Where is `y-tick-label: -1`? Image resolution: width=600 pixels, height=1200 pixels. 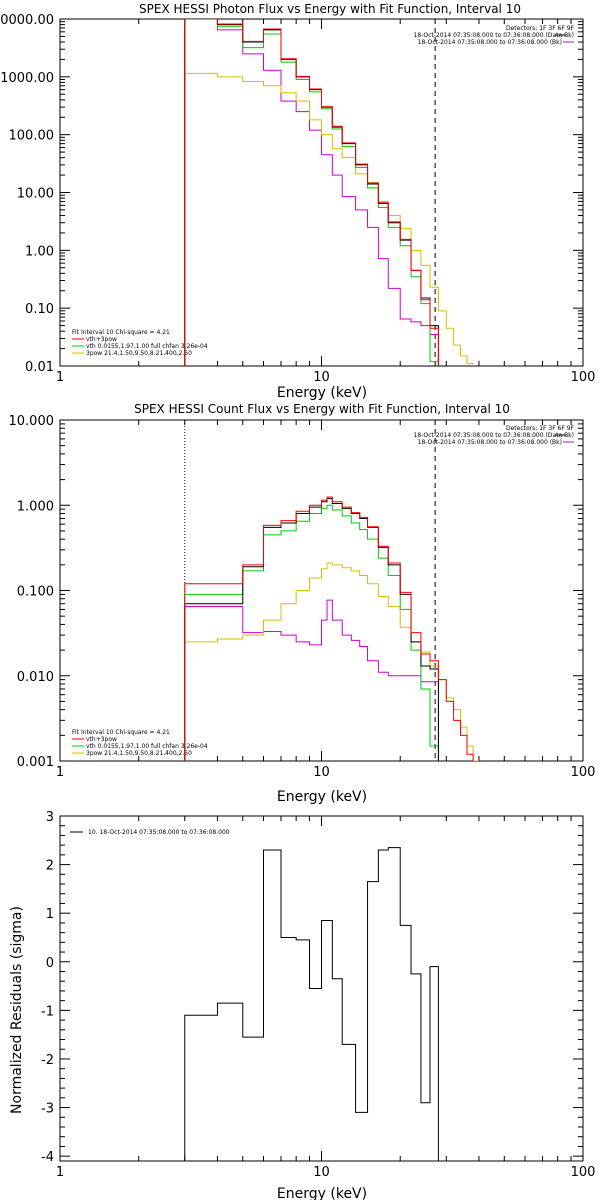
y-tick-label: -1 is located at coordinates (47, 1011).